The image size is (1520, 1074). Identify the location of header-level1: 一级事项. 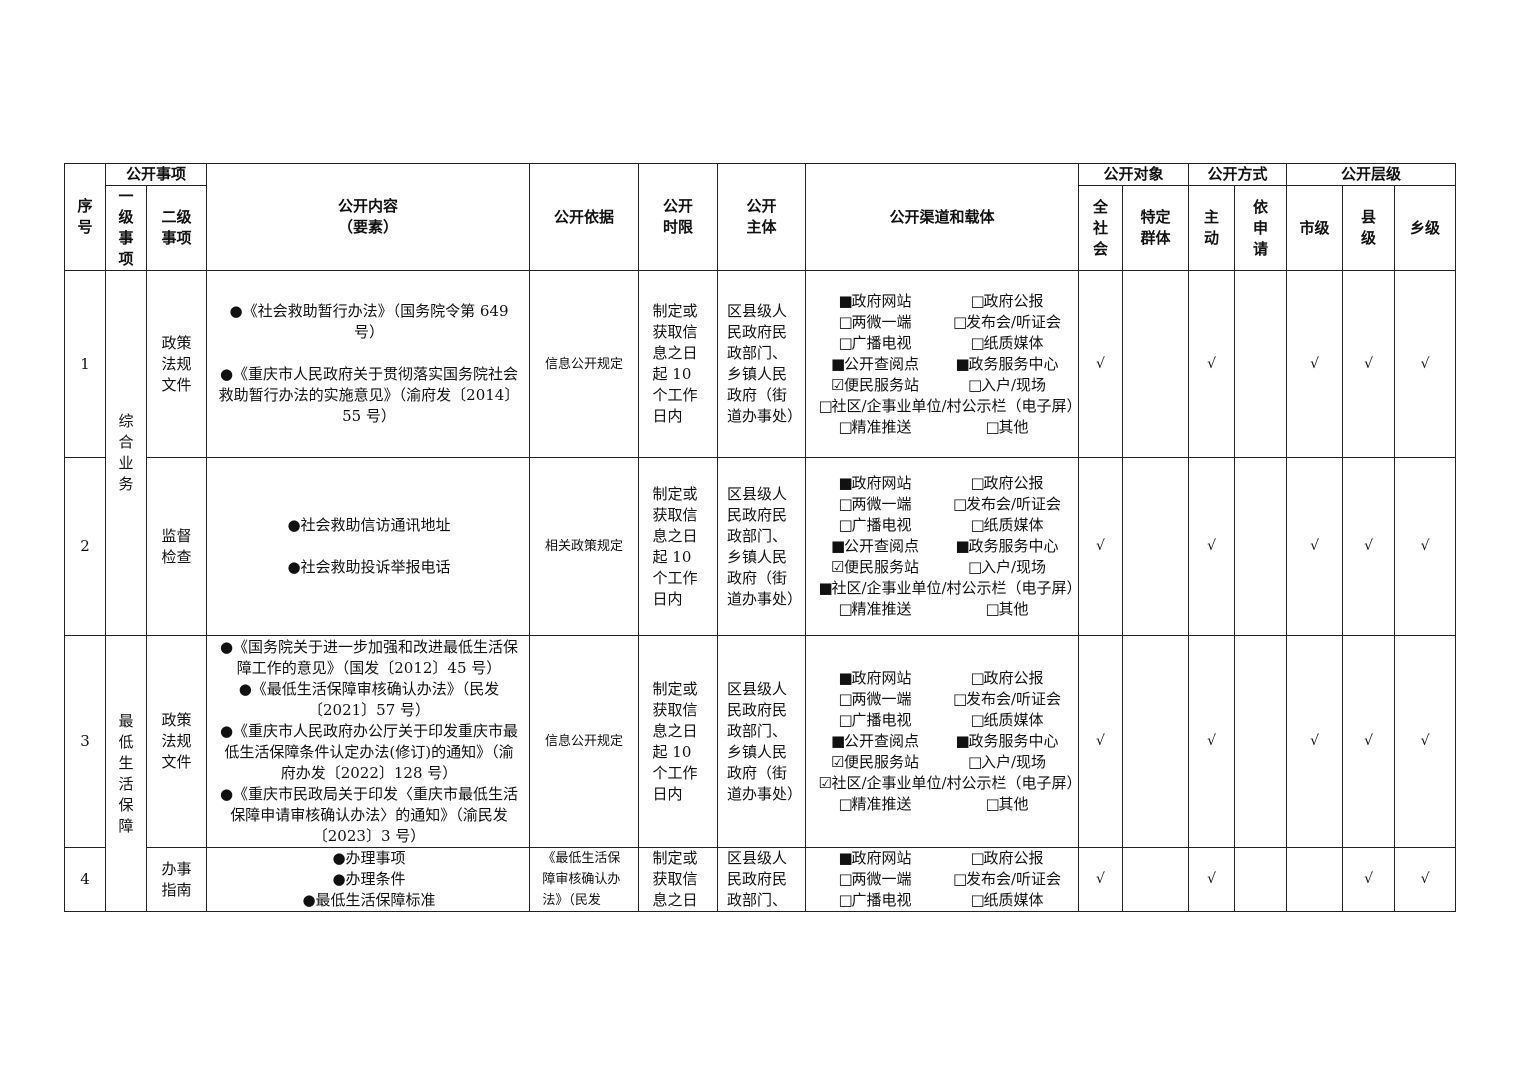
(126, 228).